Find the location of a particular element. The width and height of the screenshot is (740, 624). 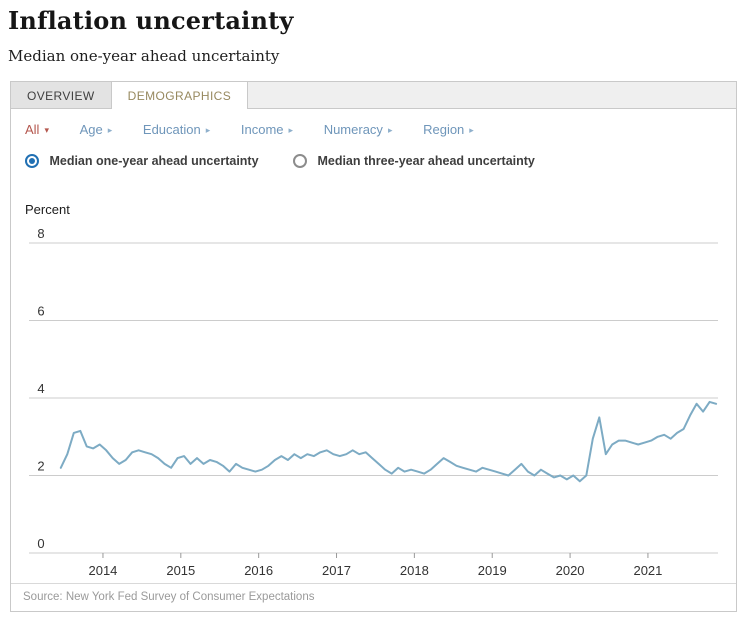

caret-down-icon: ▾ is located at coordinates (46, 130).